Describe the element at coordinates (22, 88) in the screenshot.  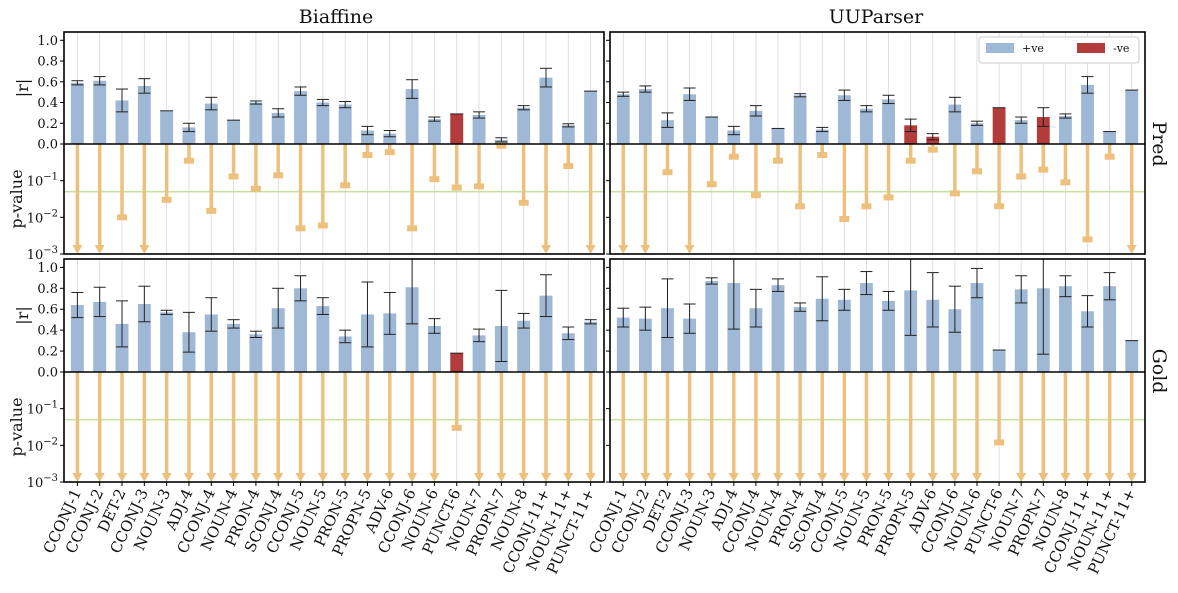
I see `y-axis-label-r: |r|` at that location.